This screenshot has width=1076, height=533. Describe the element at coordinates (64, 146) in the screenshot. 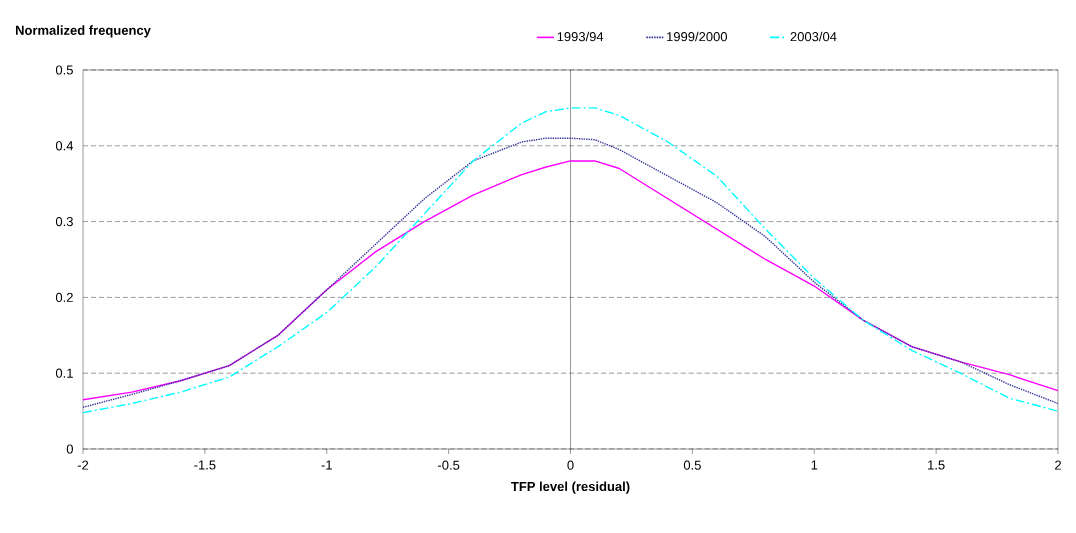

I see `y-tick-label: 0.4` at that location.